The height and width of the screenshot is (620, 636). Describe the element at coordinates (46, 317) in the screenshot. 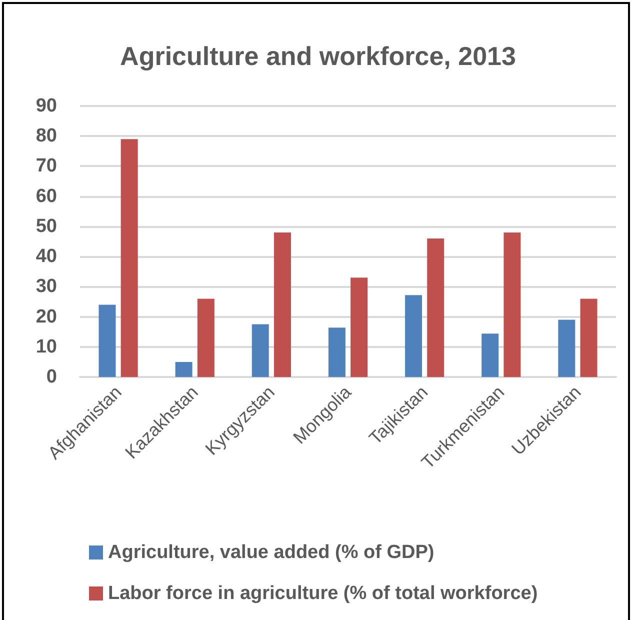

I see `y-tick-label: 20` at that location.